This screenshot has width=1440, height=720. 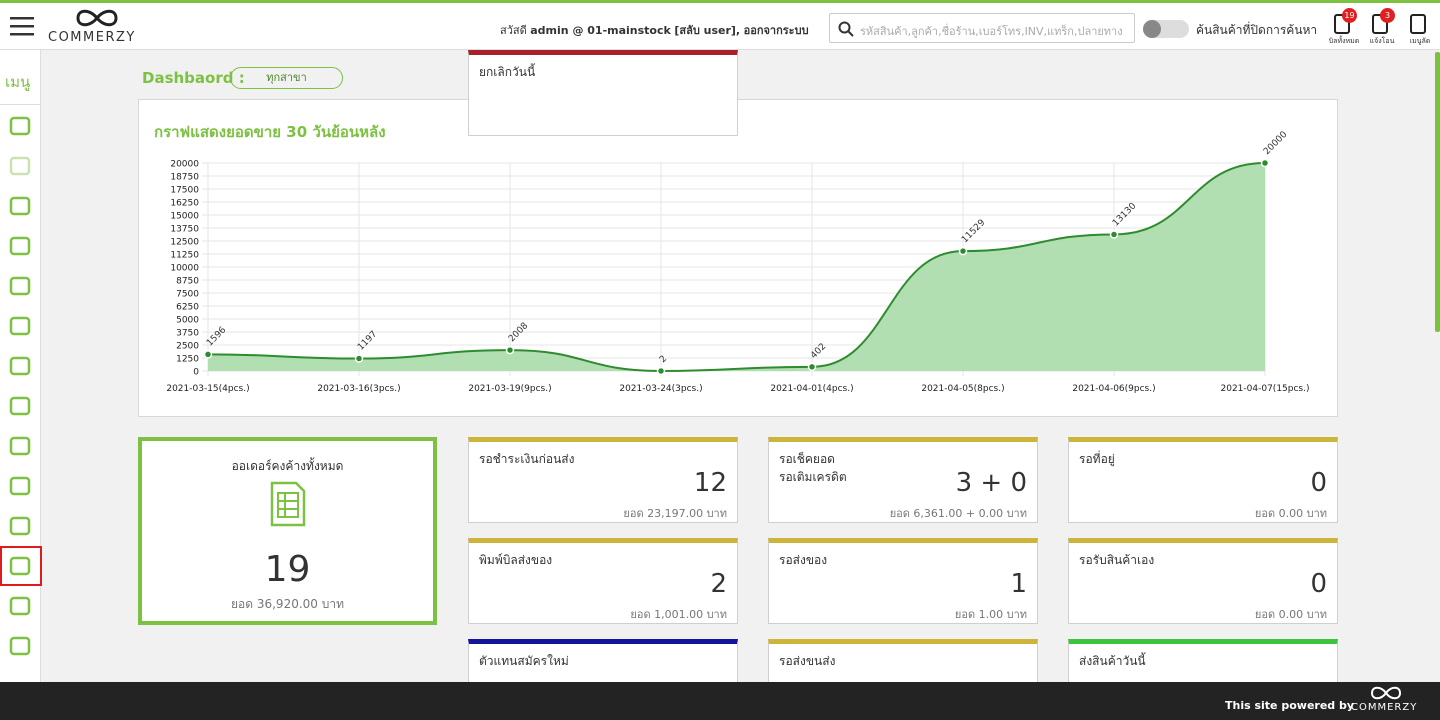 I want to click on summary-title: ออเดอร์คงค้างทั้งหมด, so click(x=287, y=466).